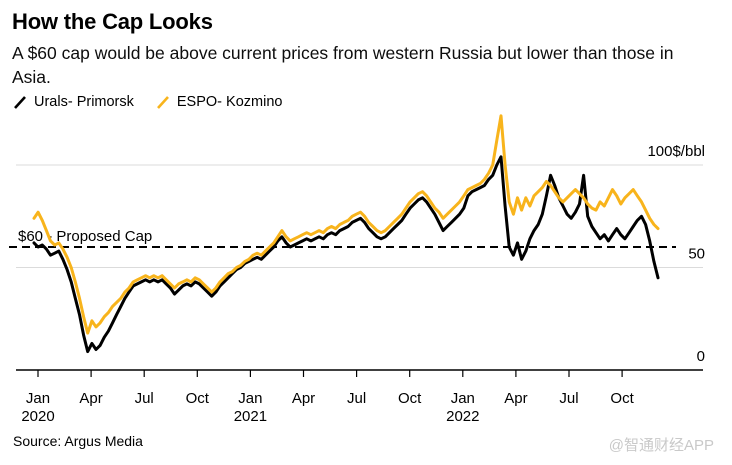  What do you see at coordinates (147, 102) in the screenshot?
I see `chart-legend: Urals- Primorsk ESPO- Kozmino` at bounding box center [147, 102].